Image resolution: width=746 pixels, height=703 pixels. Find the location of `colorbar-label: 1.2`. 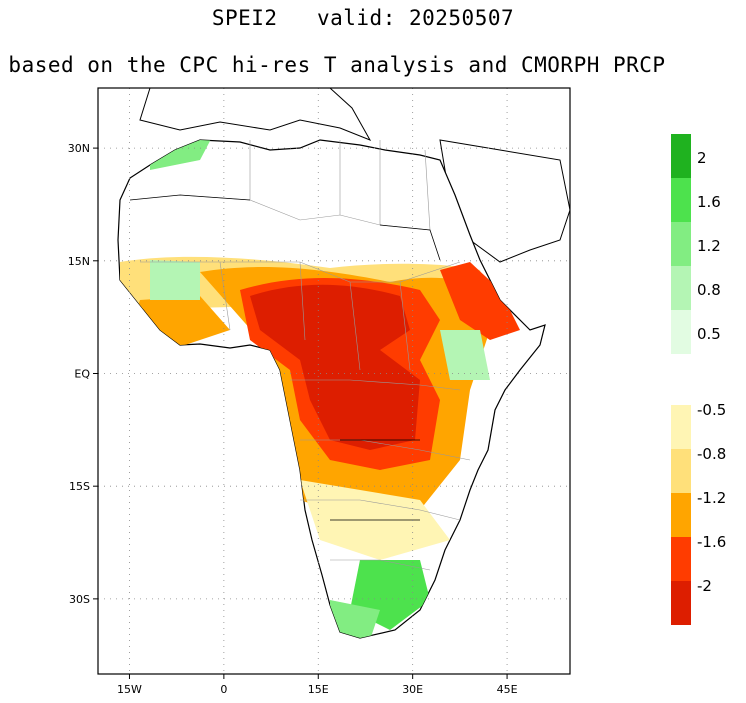

colorbar-label: 1.2 is located at coordinates (709, 246).